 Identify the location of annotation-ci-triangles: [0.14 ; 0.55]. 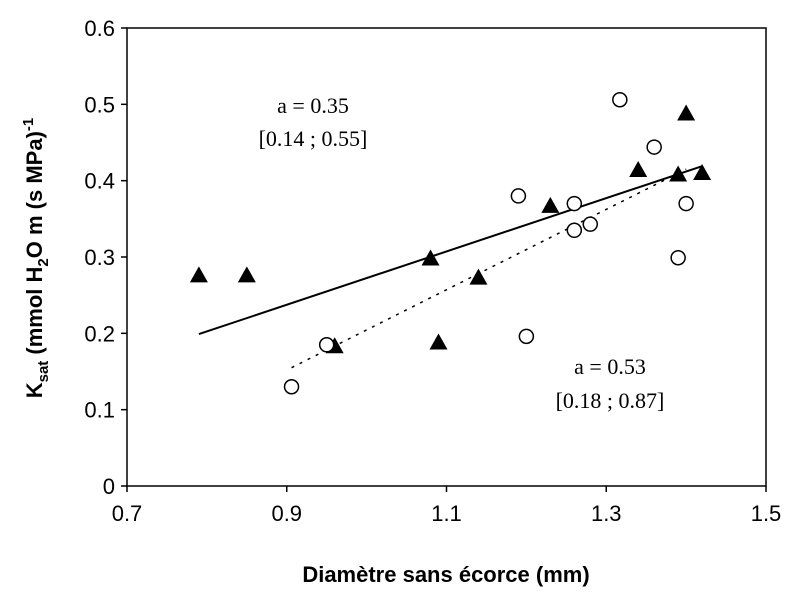
(313, 138).